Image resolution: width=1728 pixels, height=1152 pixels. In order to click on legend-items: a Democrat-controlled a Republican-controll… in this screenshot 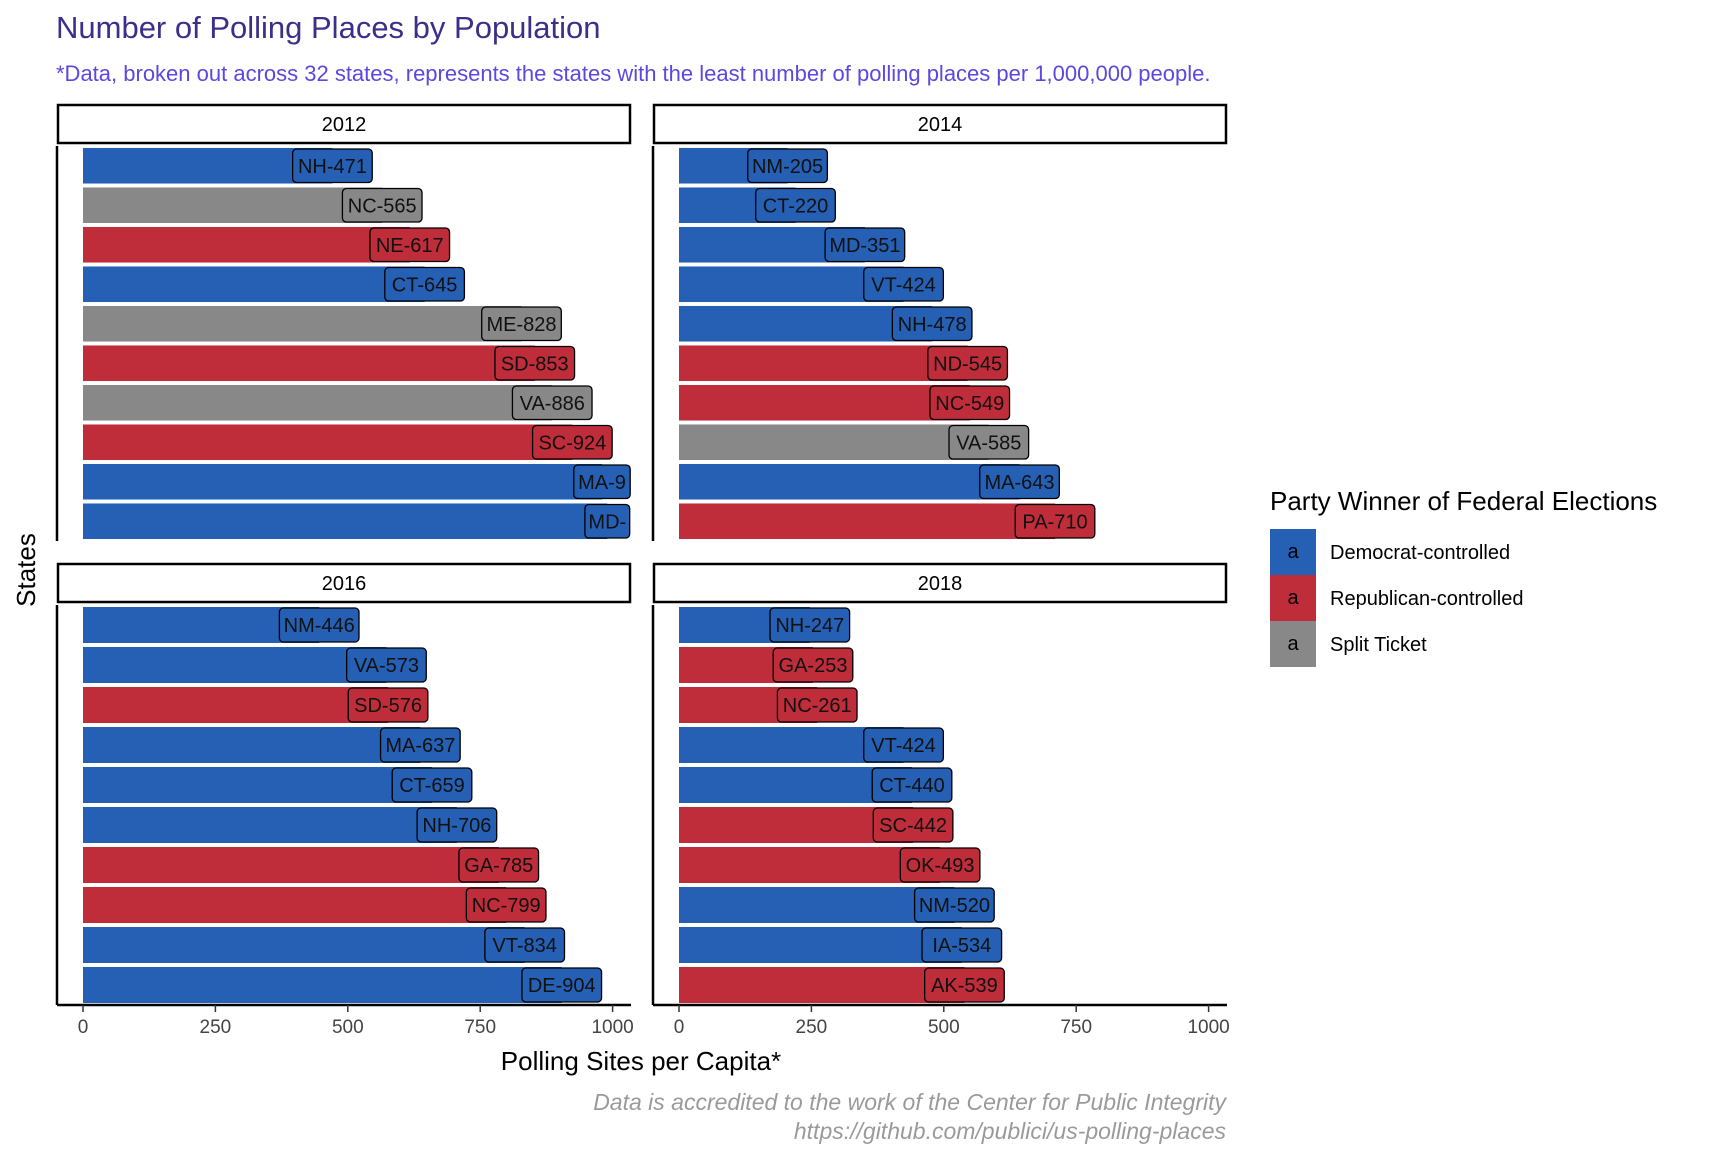, I will do `click(1396, 598)`.